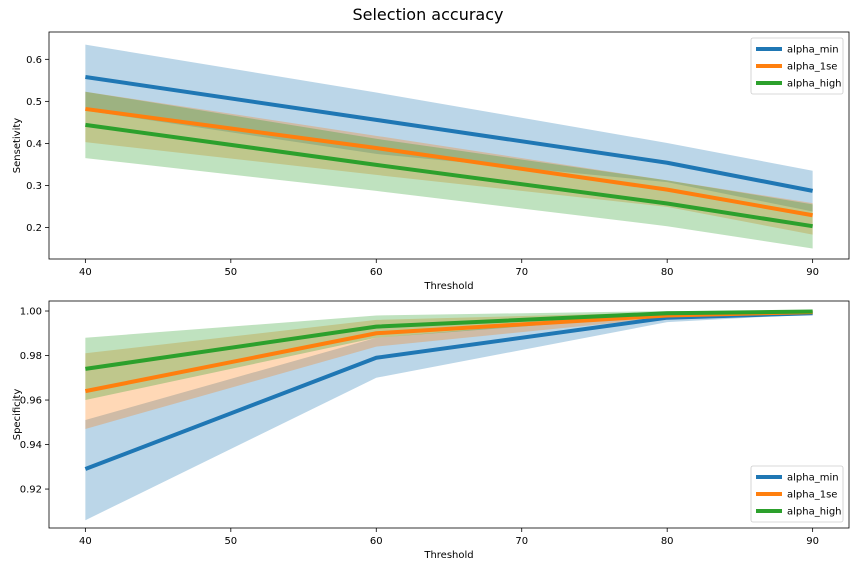 Image resolution: width=856 pixels, height=568 pixels. What do you see at coordinates (814, 512) in the screenshot?
I see `spec-legend-label-alpha-high: alpha_high` at bounding box center [814, 512].